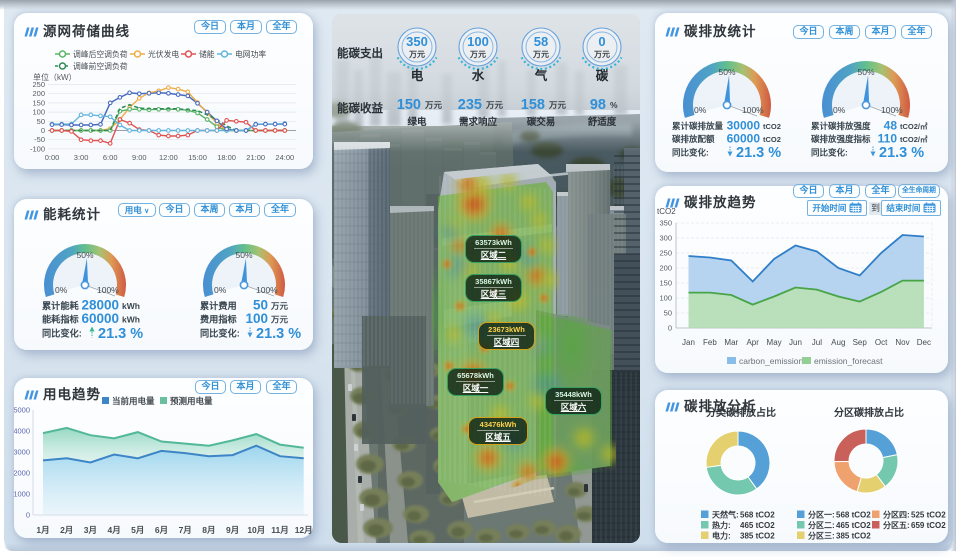 The height and width of the screenshot is (557, 956). I want to click on svg-text: 250, so click(38, 84).